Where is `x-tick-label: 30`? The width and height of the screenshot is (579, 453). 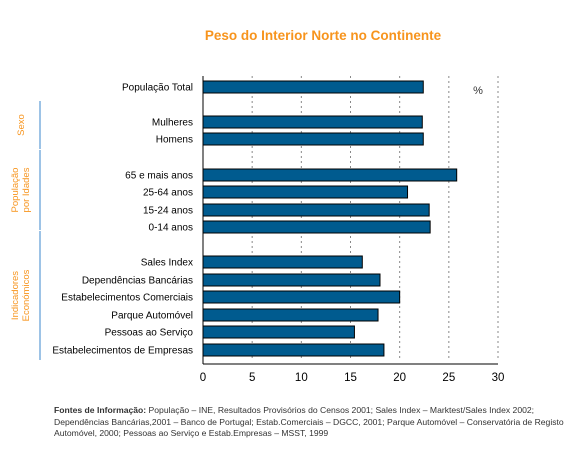
x-tick-label: 30 is located at coordinates (498, 378).